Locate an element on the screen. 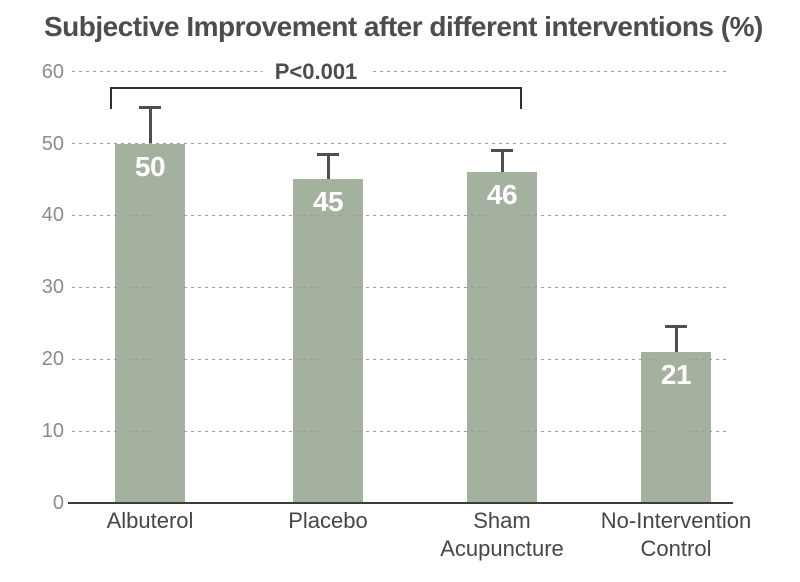  significance-bracket-left-tick is located at coordinates (111, 98).